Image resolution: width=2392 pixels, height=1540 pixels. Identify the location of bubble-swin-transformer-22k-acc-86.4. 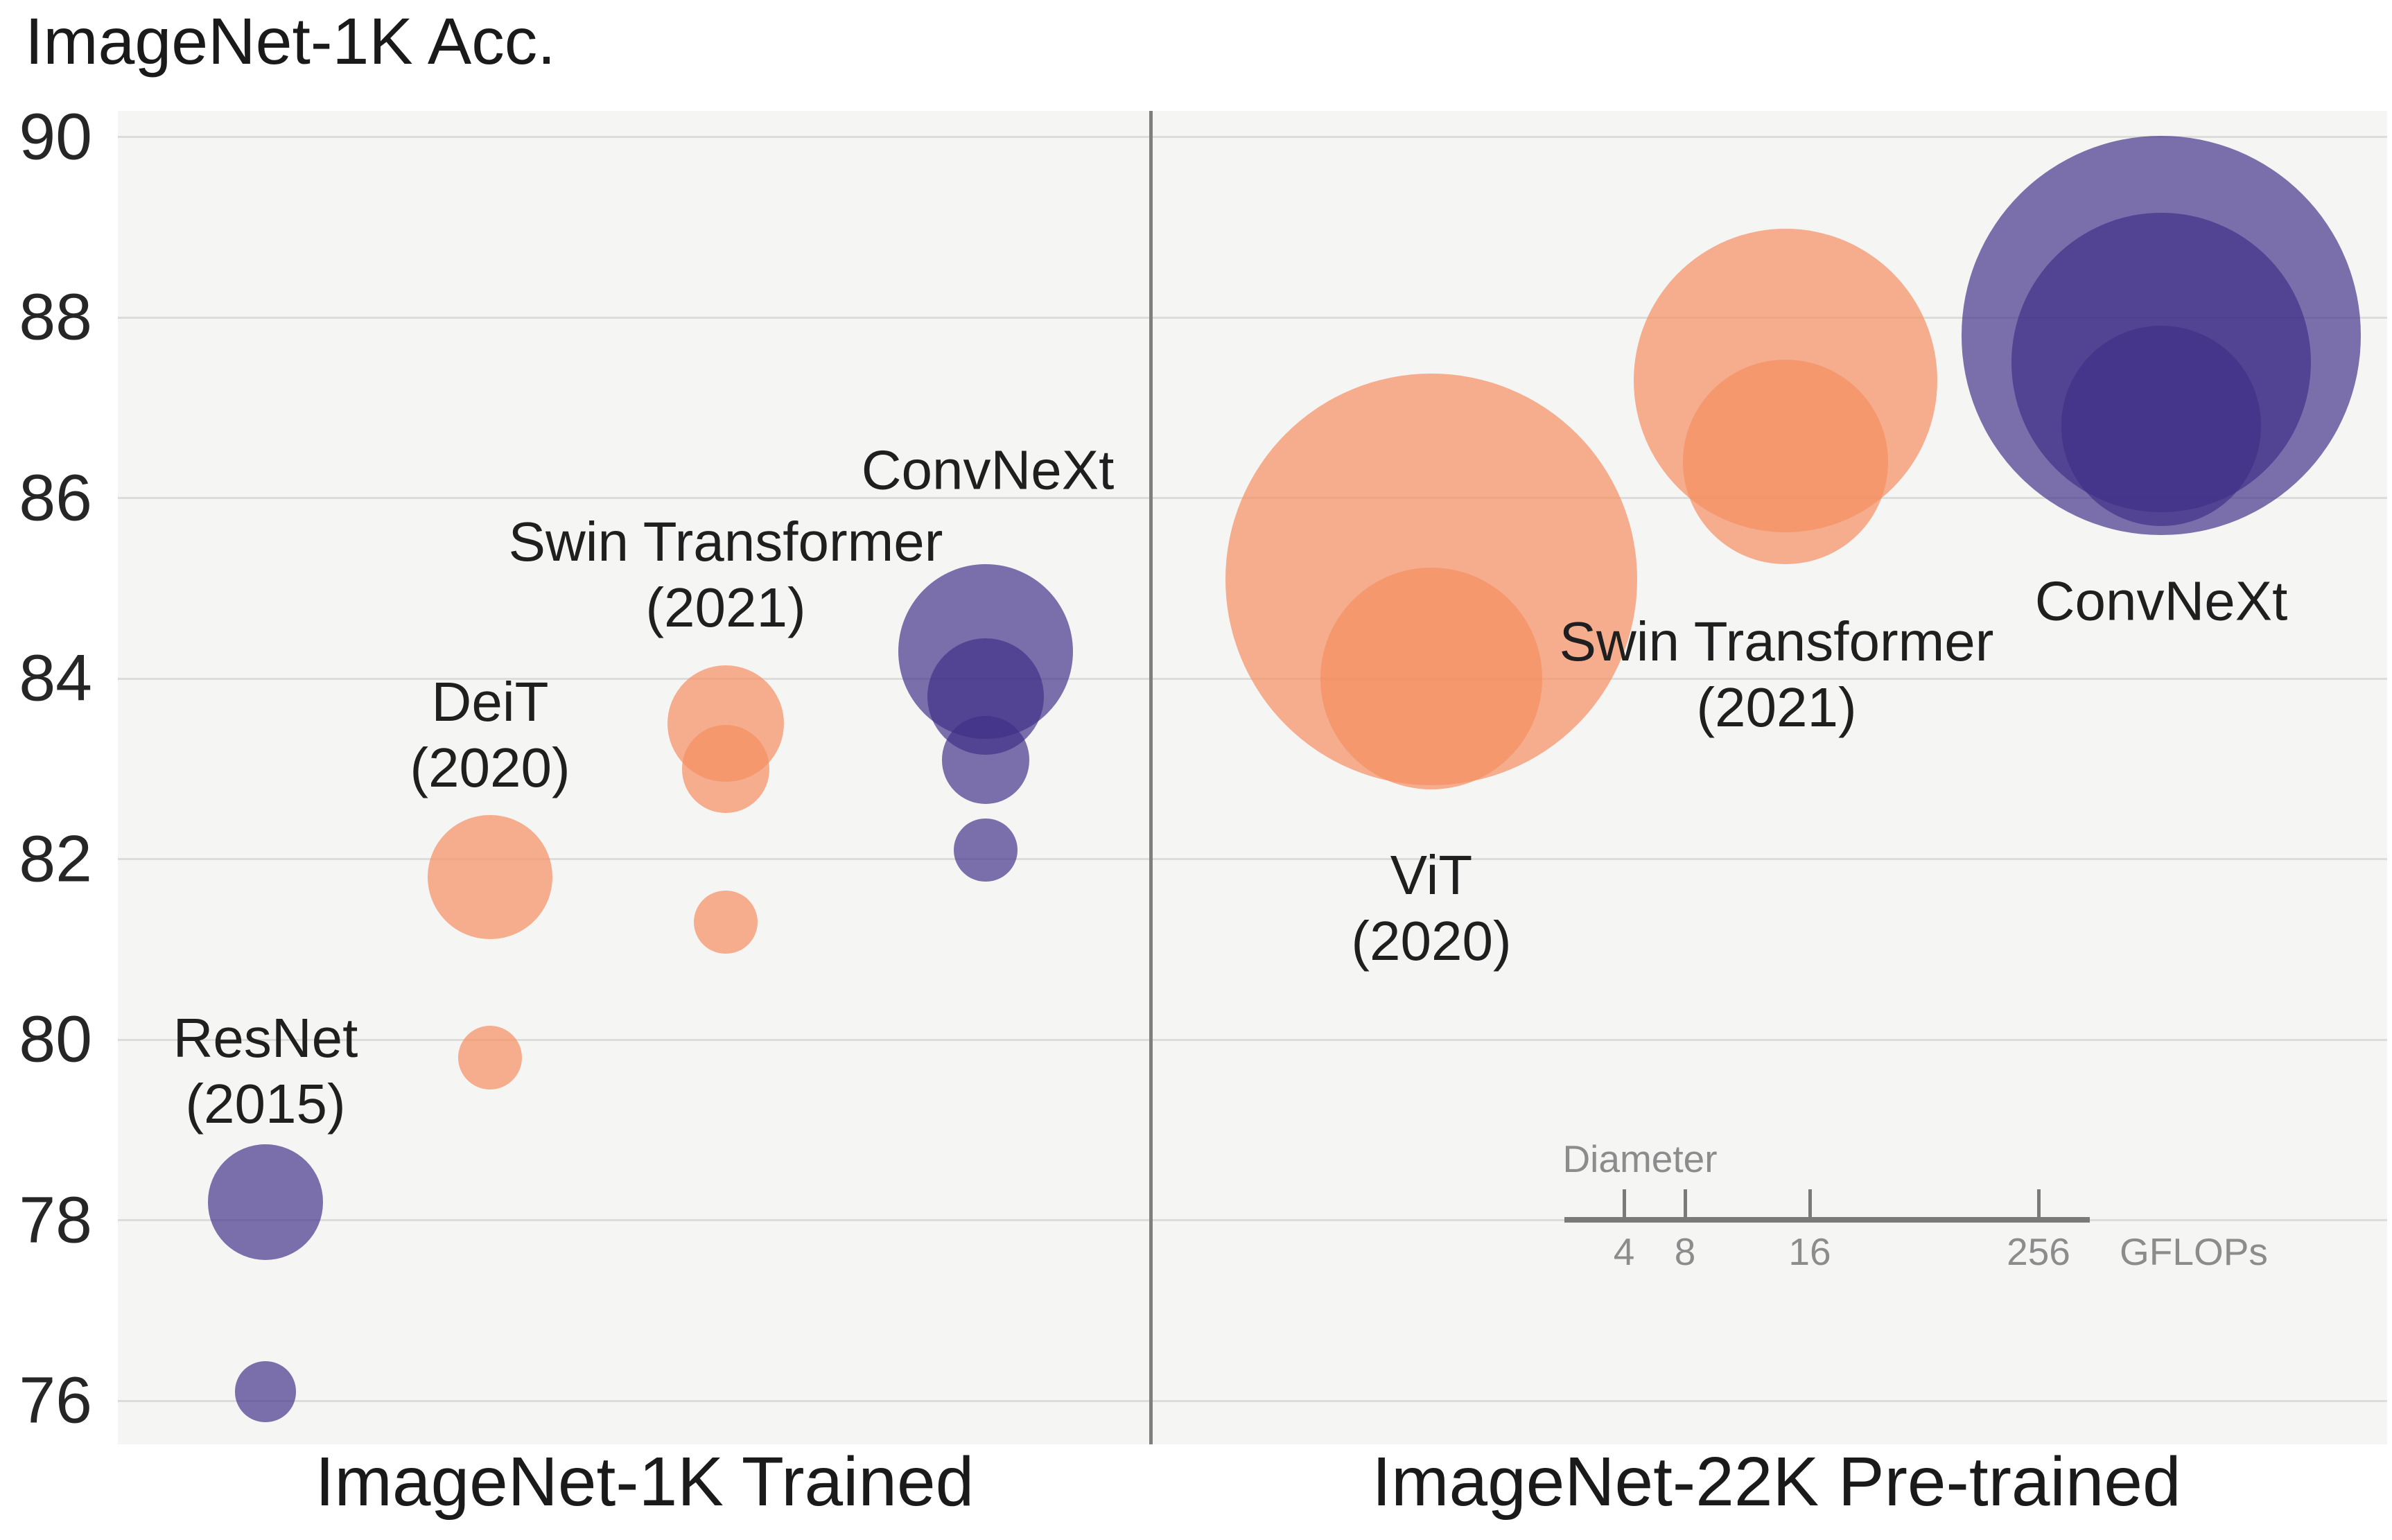
(1785, 461).